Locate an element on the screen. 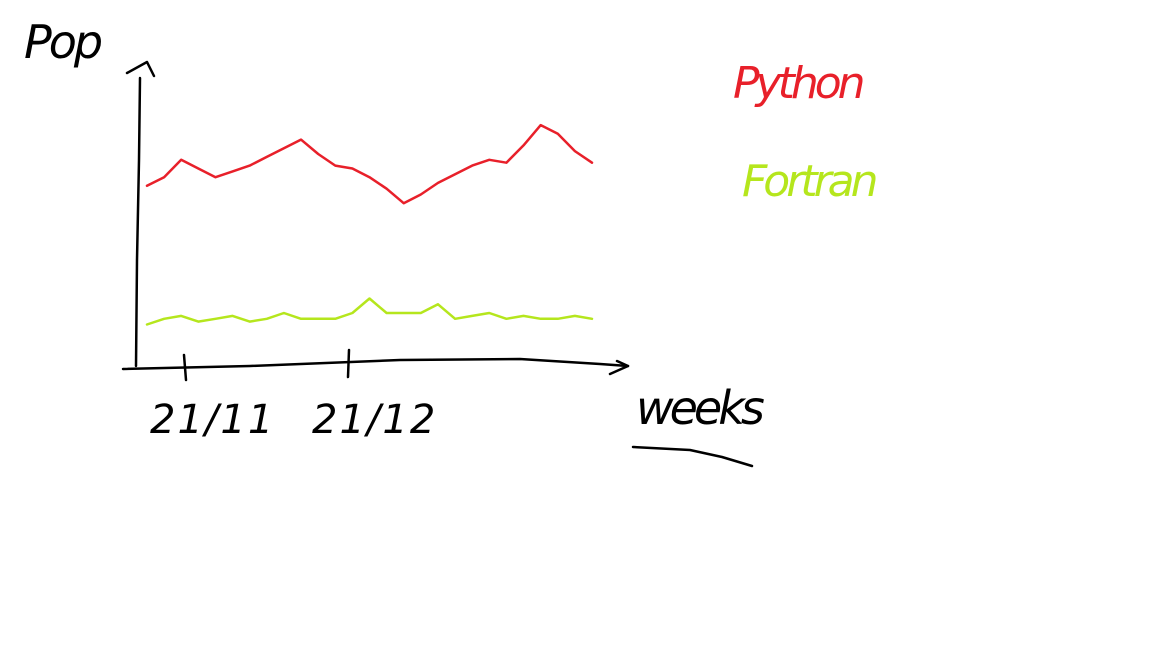  x-axis-arrow is located at coordinates (619, 367).